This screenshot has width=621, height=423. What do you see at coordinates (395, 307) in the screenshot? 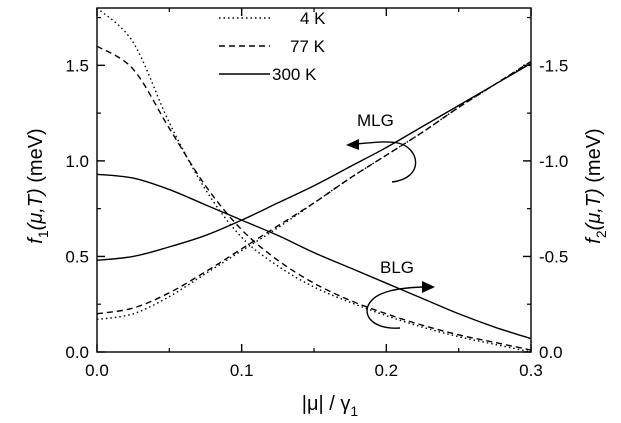
I see `annotation-blg-curve` at bounding box center [395, 307].